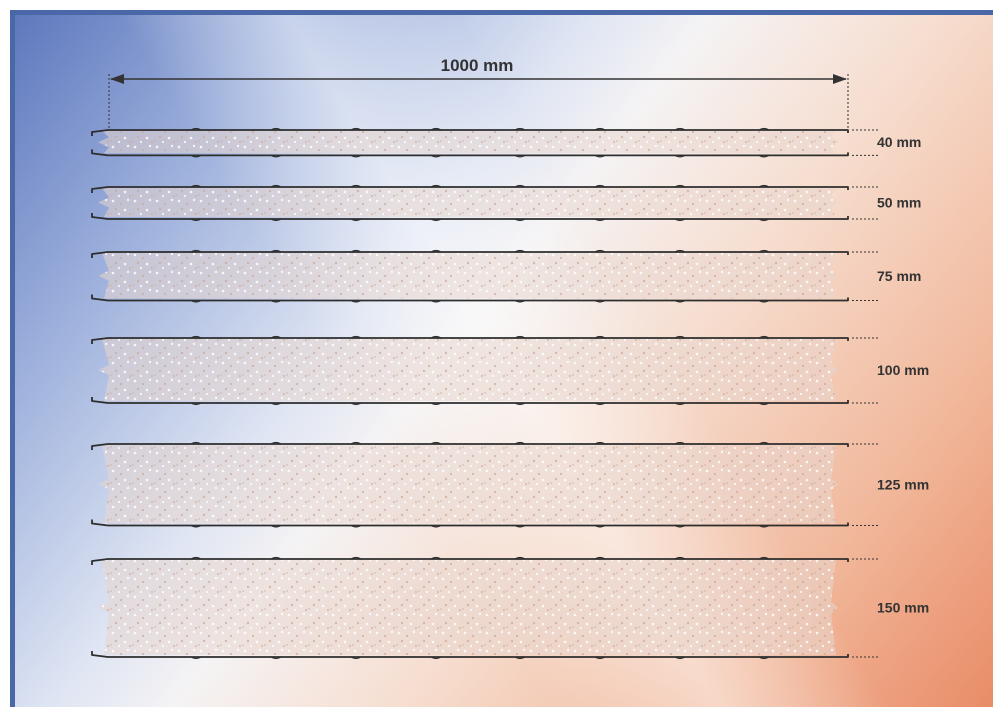 This screenshot has width=993, height=707. What do you see at coordinates (510, 608) in the screenshot?
I see `panel-150mm: 150 mm` at bounding box center [510, 608].